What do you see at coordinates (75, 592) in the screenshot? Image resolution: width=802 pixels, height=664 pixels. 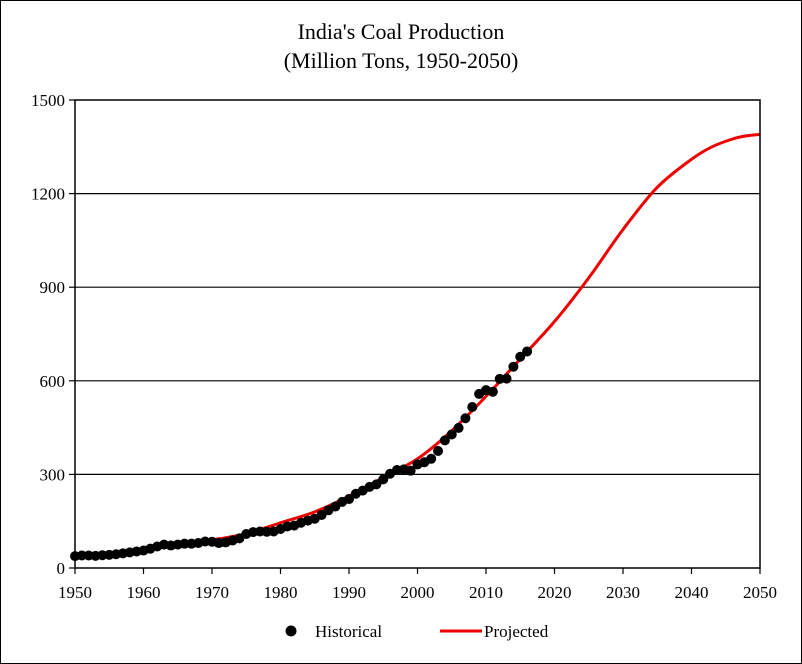 I see `x-tick-label: 1950` at bounding box center [75, 592].